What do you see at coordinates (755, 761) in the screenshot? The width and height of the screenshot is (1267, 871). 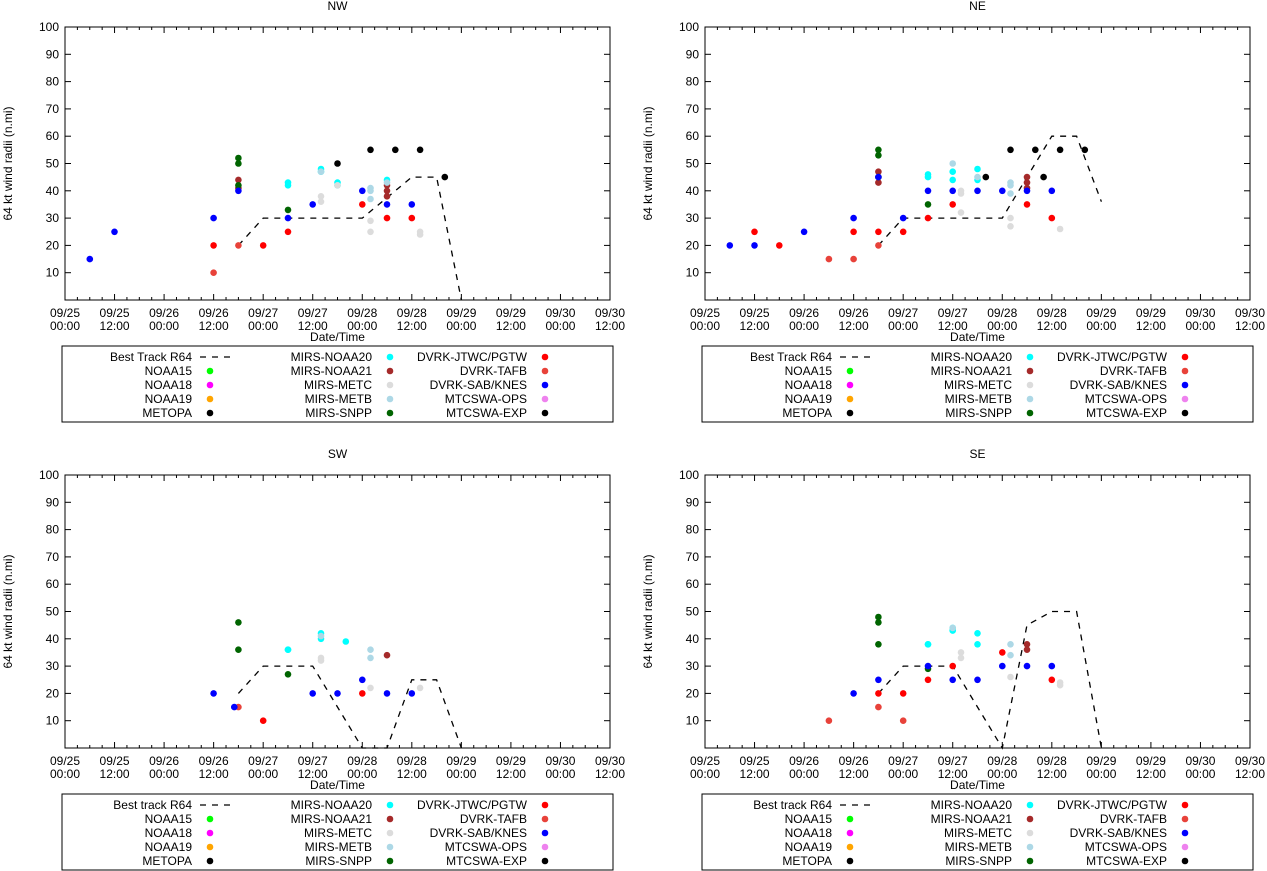 I see `x-tick-label-date: 09/25` at bounding box center [755, 761].